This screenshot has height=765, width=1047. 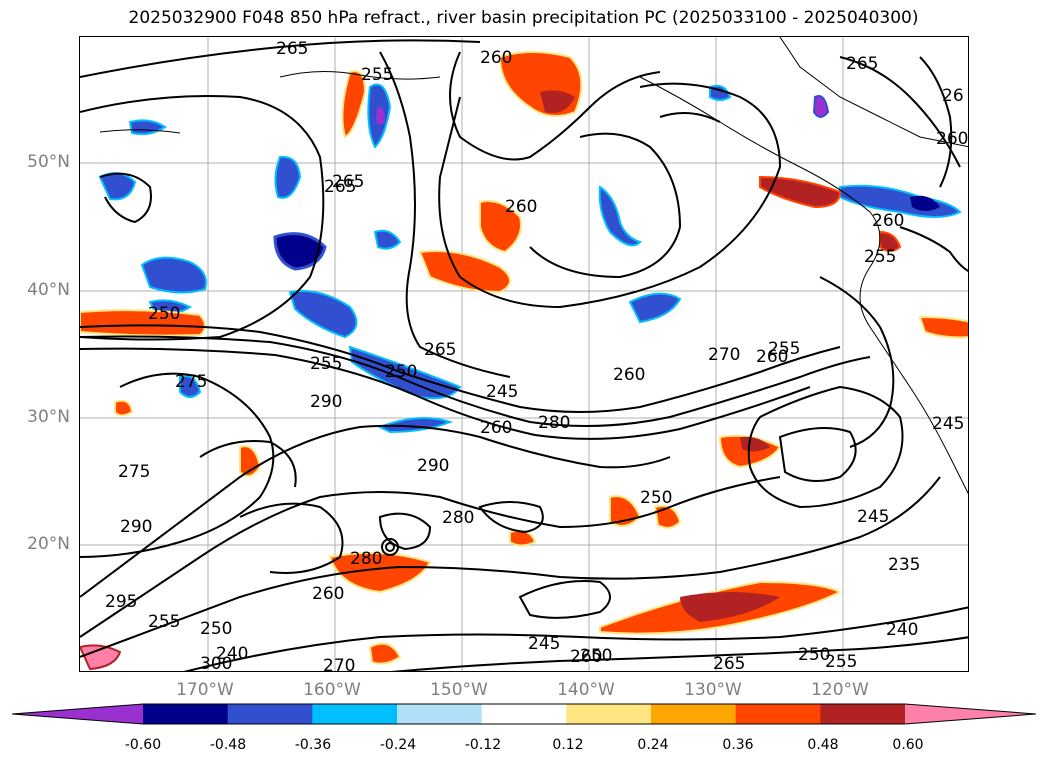 I want to click on colorbar-tick-label: -0.24, so click(x=398, y=745).